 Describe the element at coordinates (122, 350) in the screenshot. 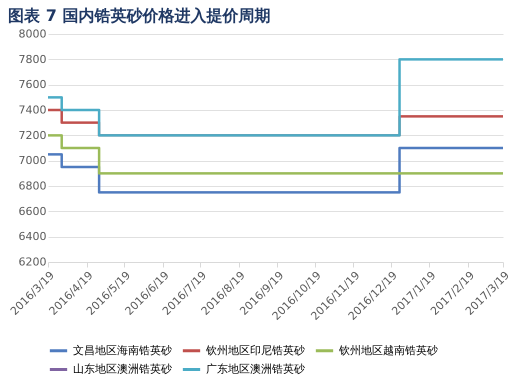

I see `legend-label: 文昌地区海南锆英砂` at that location.